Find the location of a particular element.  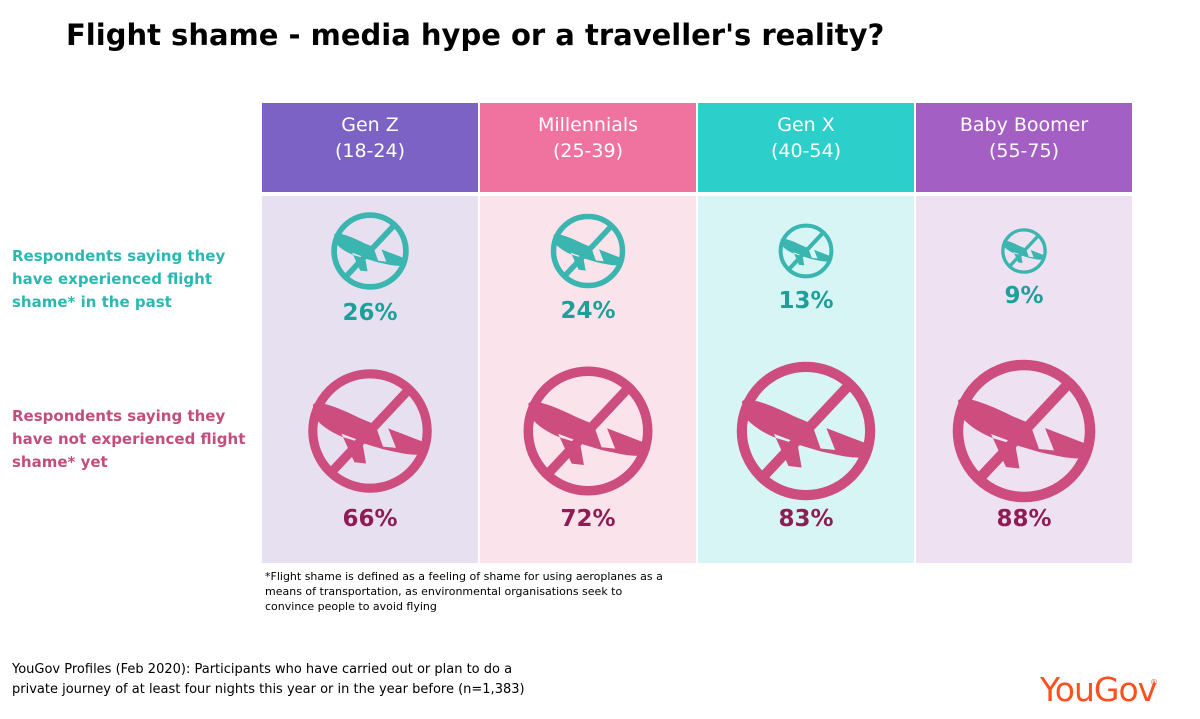

column-header: Millennials (25-39) is located at coordinates (588, 147).